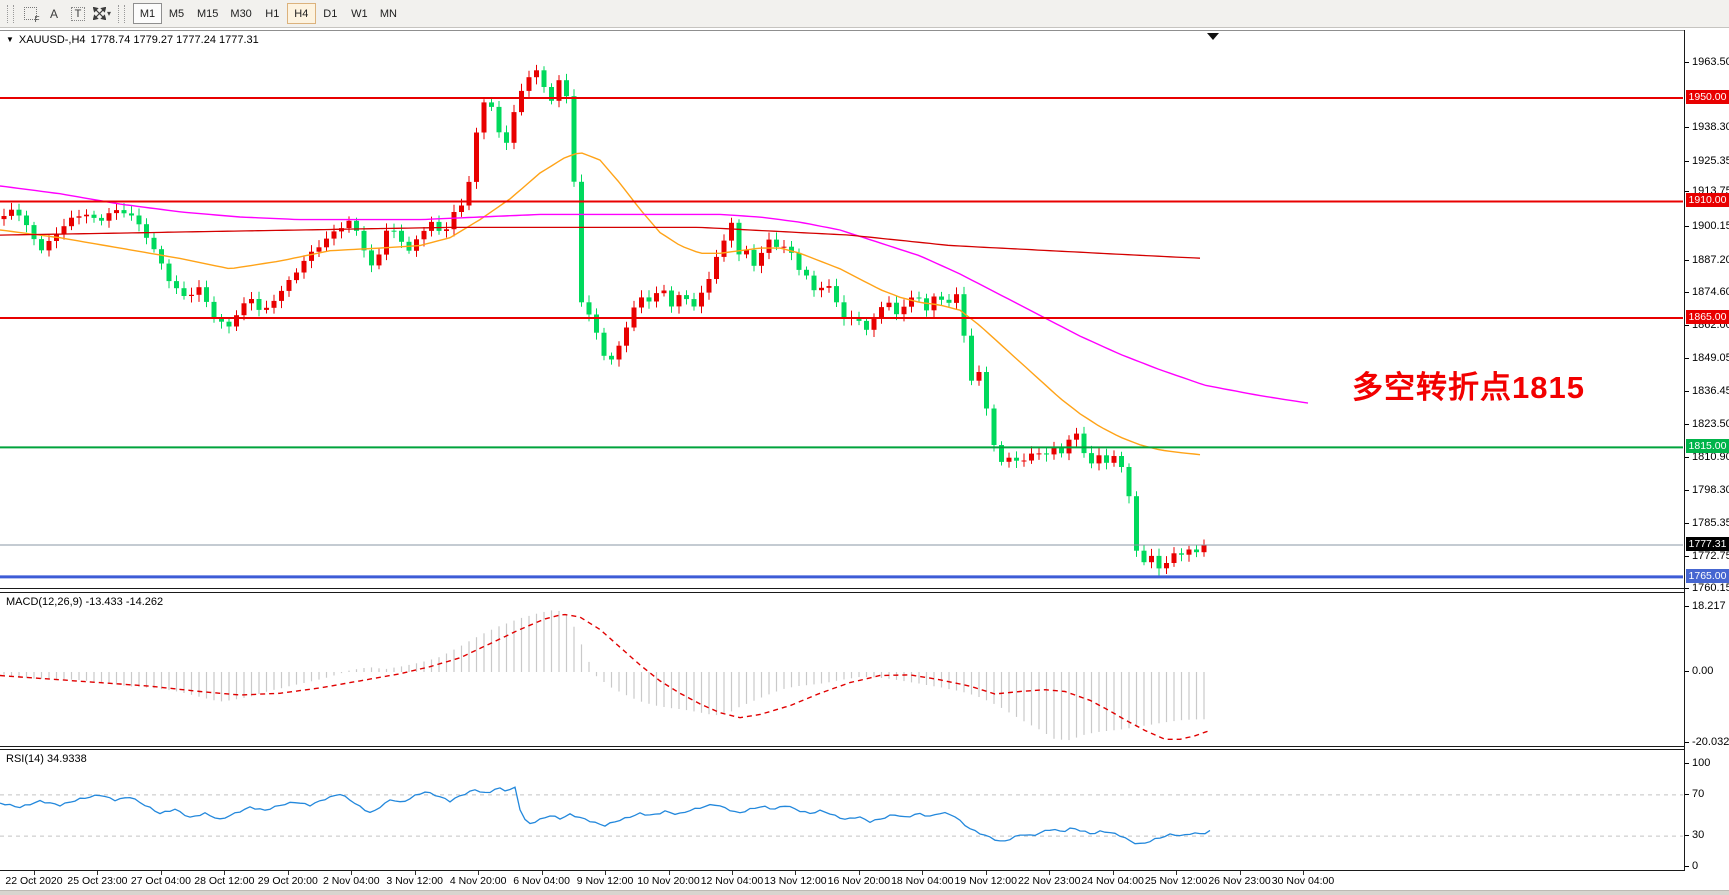  Describe the element at coordinates (1709, 606) in the screenshot. I see `axis-tick-label: 18.217` at that location.